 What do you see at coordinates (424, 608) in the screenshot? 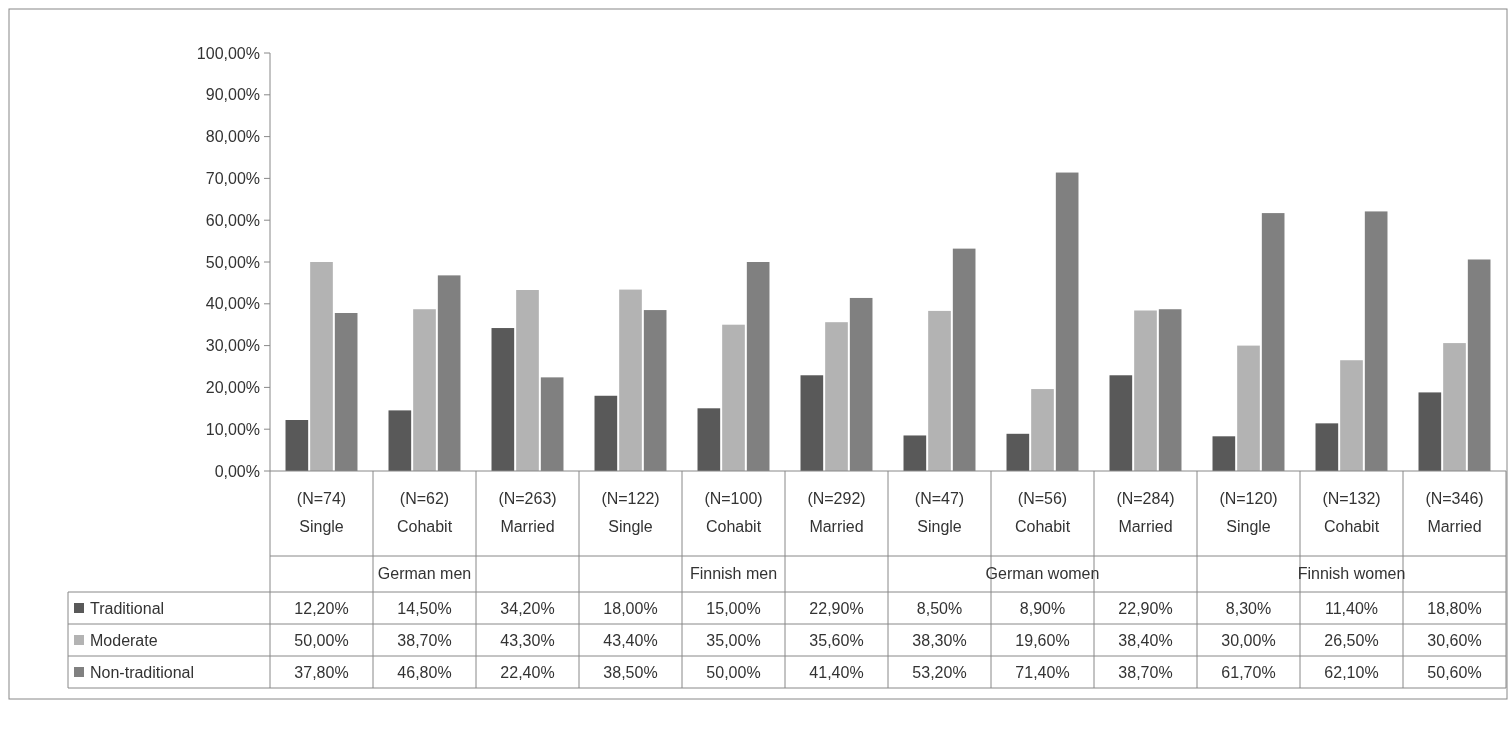
I see `data-label: 14,50%` at bounding box center [424, 608].